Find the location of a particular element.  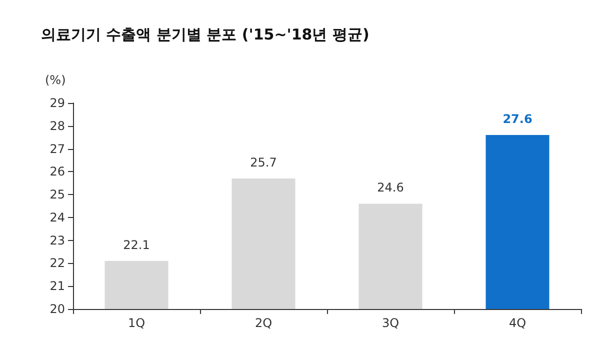

y-tick-label: 25 is located at coordinates (57, 195).